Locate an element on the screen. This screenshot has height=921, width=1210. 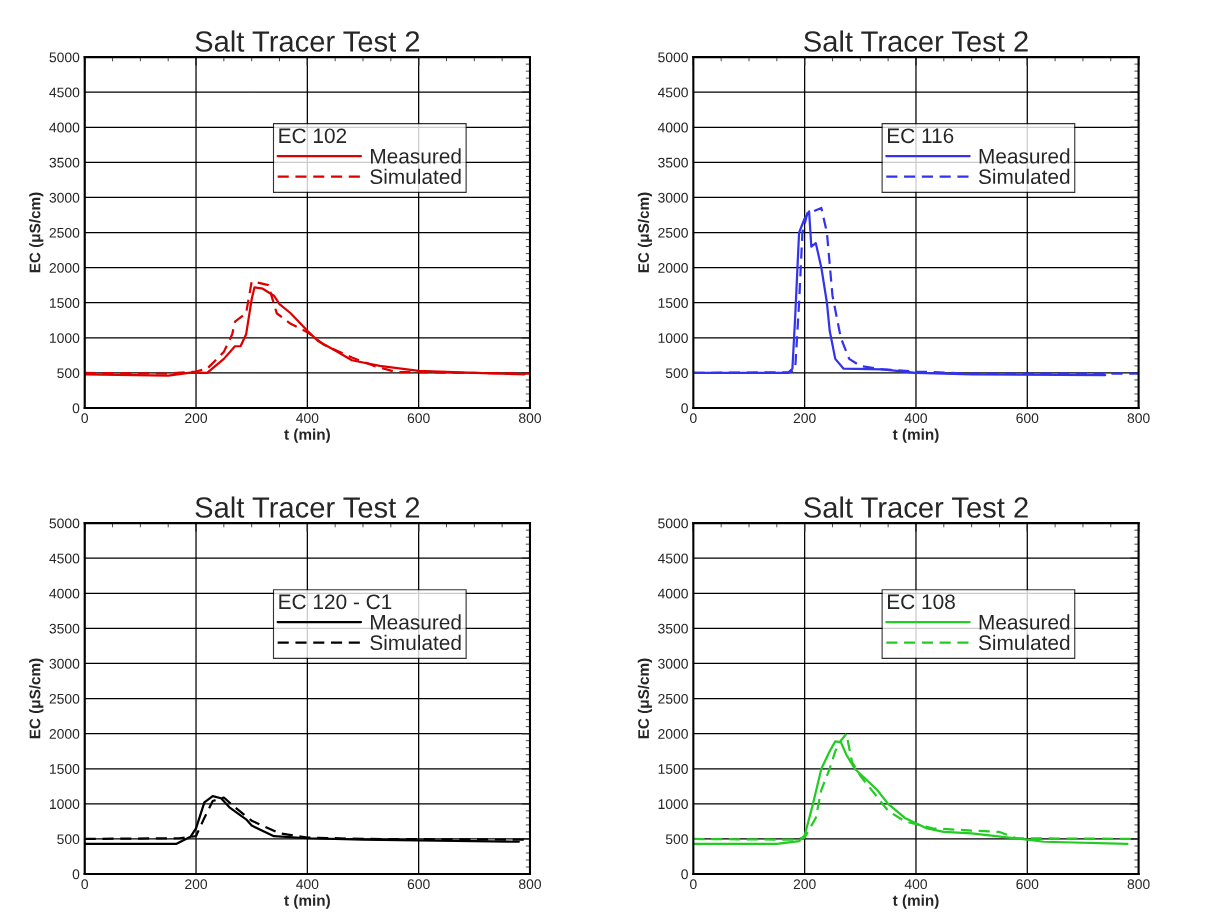
legend-title: EC 108 is located at coordinates (921, 602).